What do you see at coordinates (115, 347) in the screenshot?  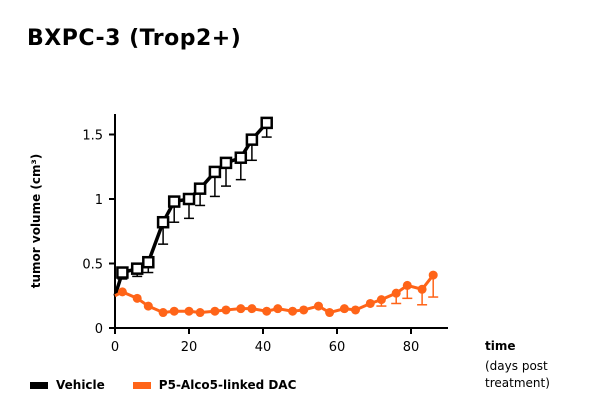 I see `x-tick-label: 0` at bounding box center [115, 347].